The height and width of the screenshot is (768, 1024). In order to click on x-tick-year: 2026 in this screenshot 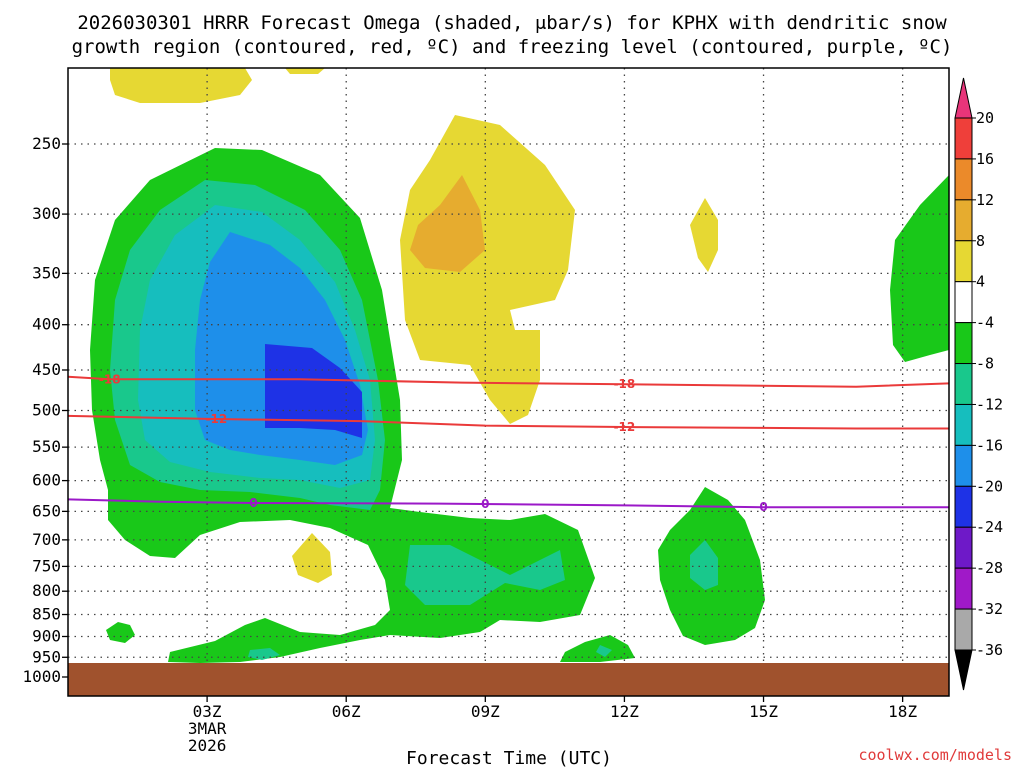, I will do `click(207, 745)`.